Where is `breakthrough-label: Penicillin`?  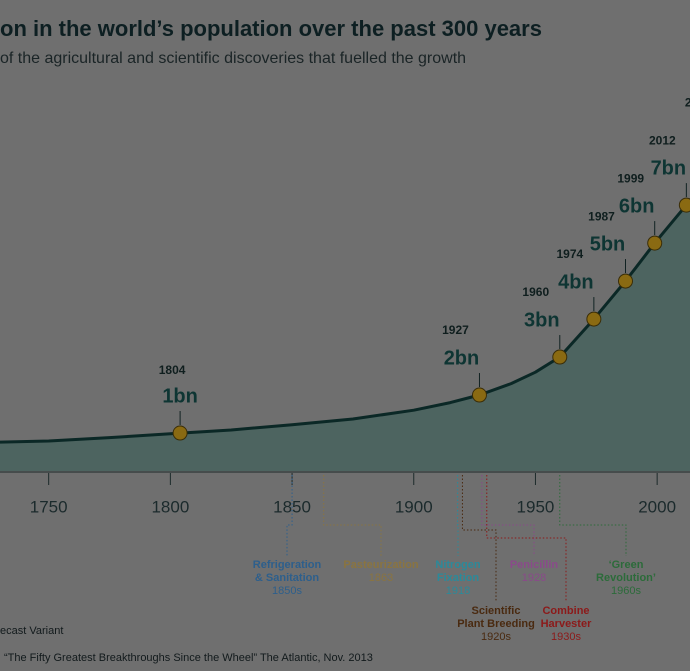 breakthrough-label: Penicillin is located at coordinates (534, 565).